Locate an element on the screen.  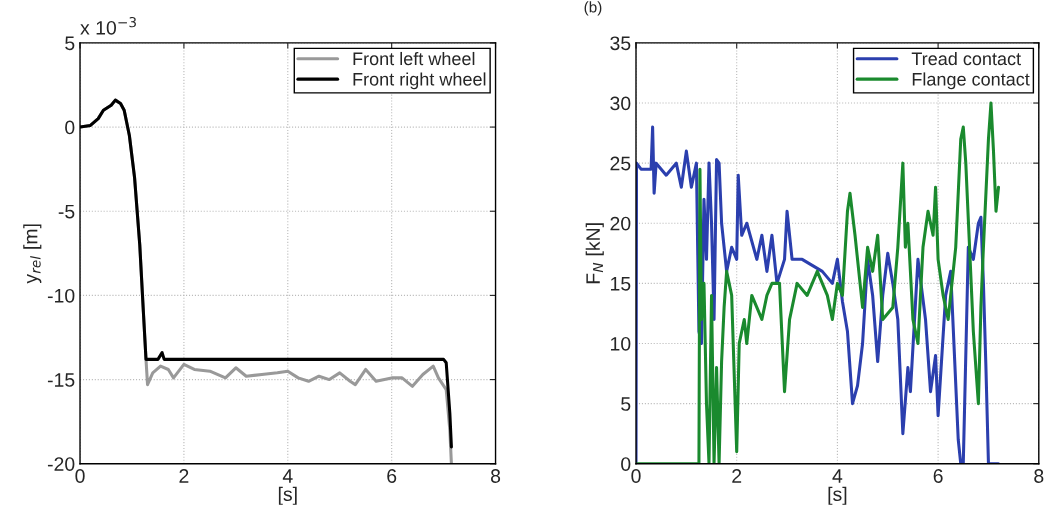
y-tick-label: 15 is located at coordinates (621, 284).